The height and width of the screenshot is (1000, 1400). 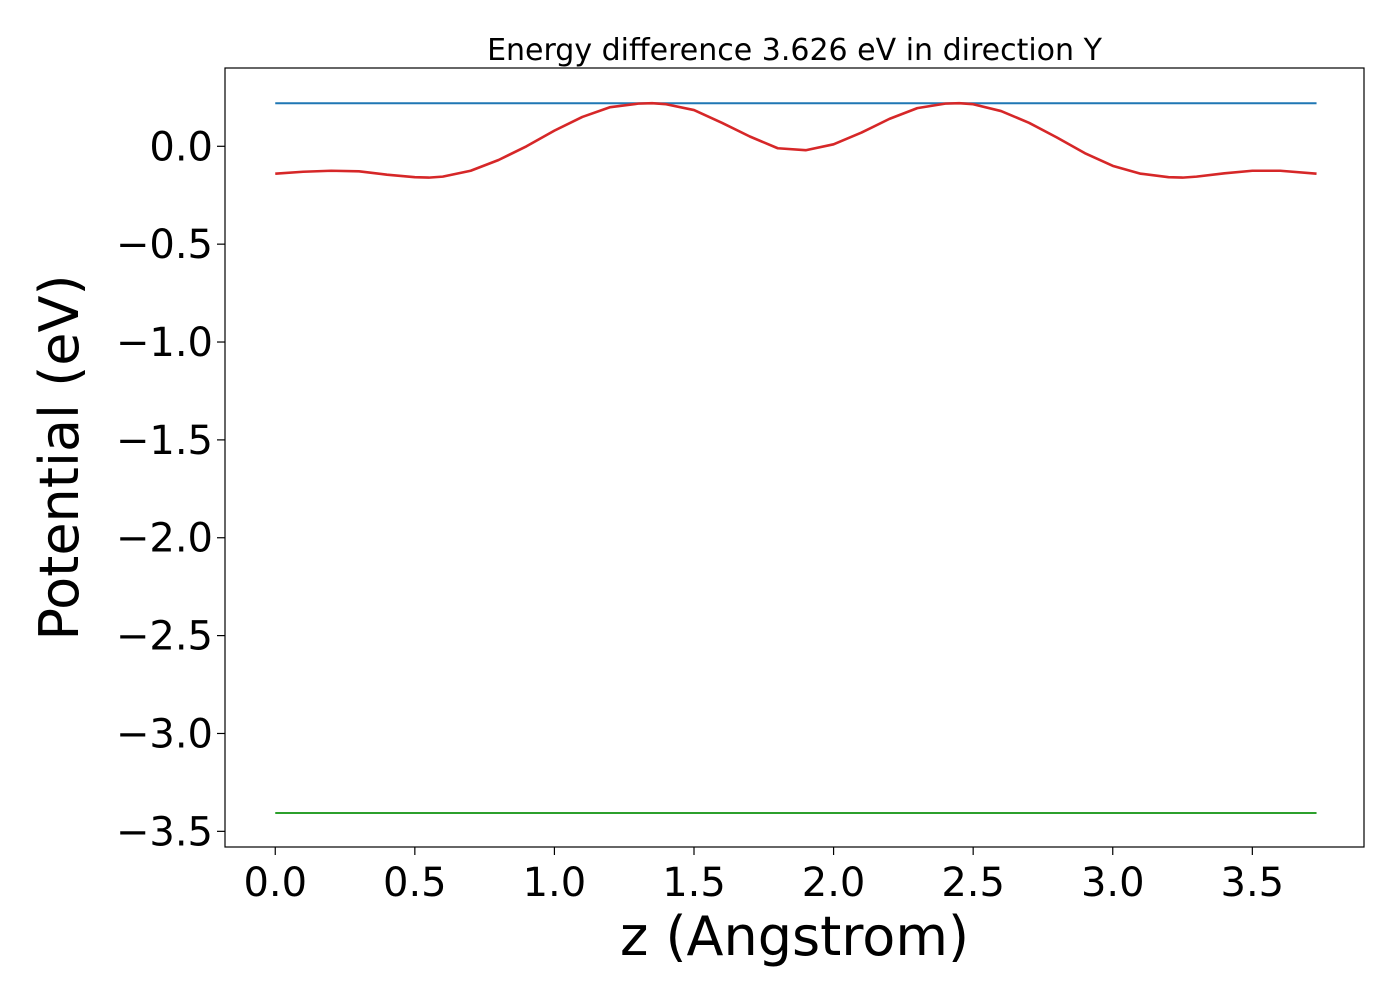 What do you see at coordinates (763, 876) in the screenshot?
I see `x-axis: 0.0 0.5 1.0 1.5 2.0 2.5 3.0 3.5` at bounding box center [763, 876].